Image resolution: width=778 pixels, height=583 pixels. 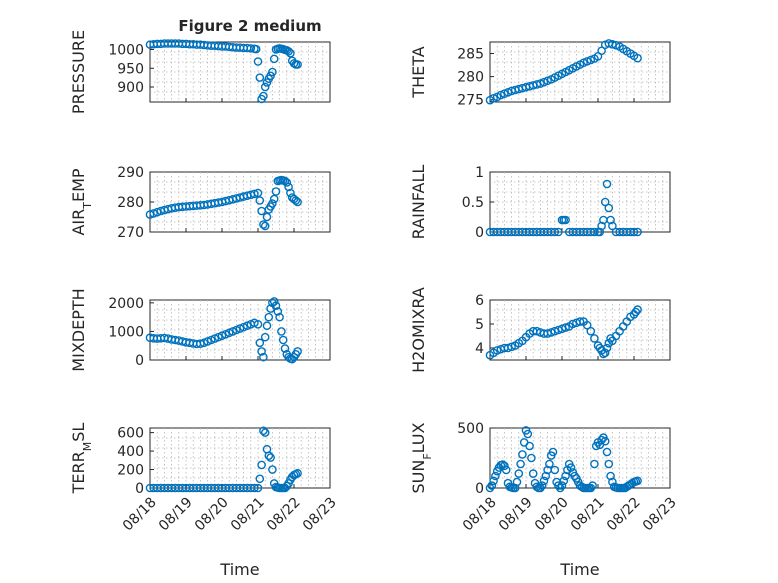 What do you see at coordinates (479, 301) in the screenshot?
I see `y-tick-label: 6` at bounding box center [479, 301].